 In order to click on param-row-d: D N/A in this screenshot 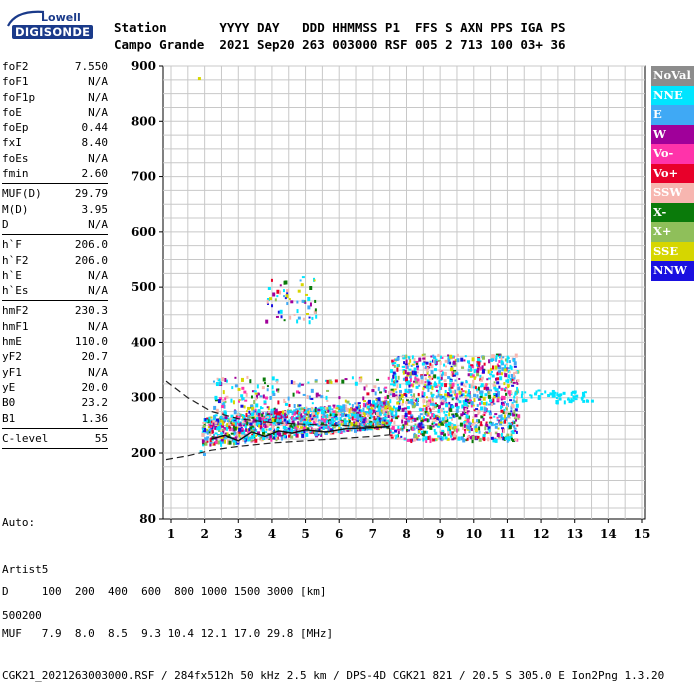, I will do `click(55, 224)`.